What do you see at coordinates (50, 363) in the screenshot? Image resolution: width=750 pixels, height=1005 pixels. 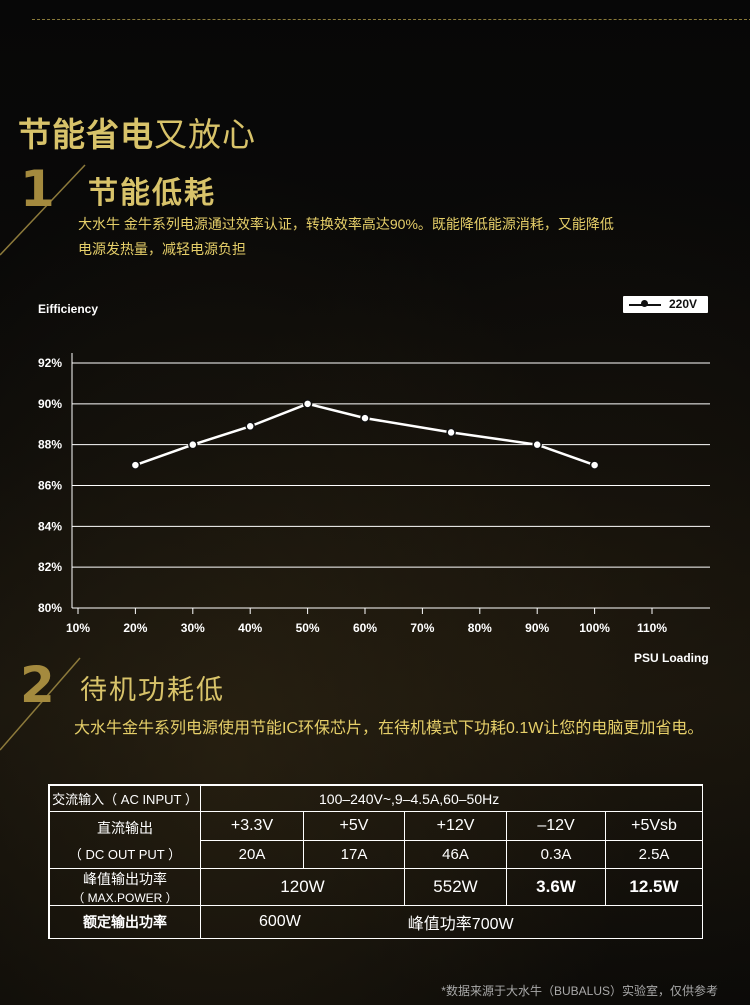 I see `y-tick-label: 92%` at bounding box center [50, 363].